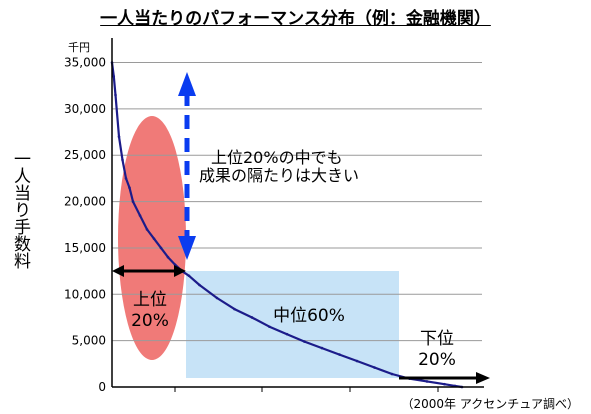 This screenshot has height=414, width=591. What do you see at coordinates (85, 202) in the screenshot?
I see `y-tick-label: 20,000` at bounding box center [85, 202].